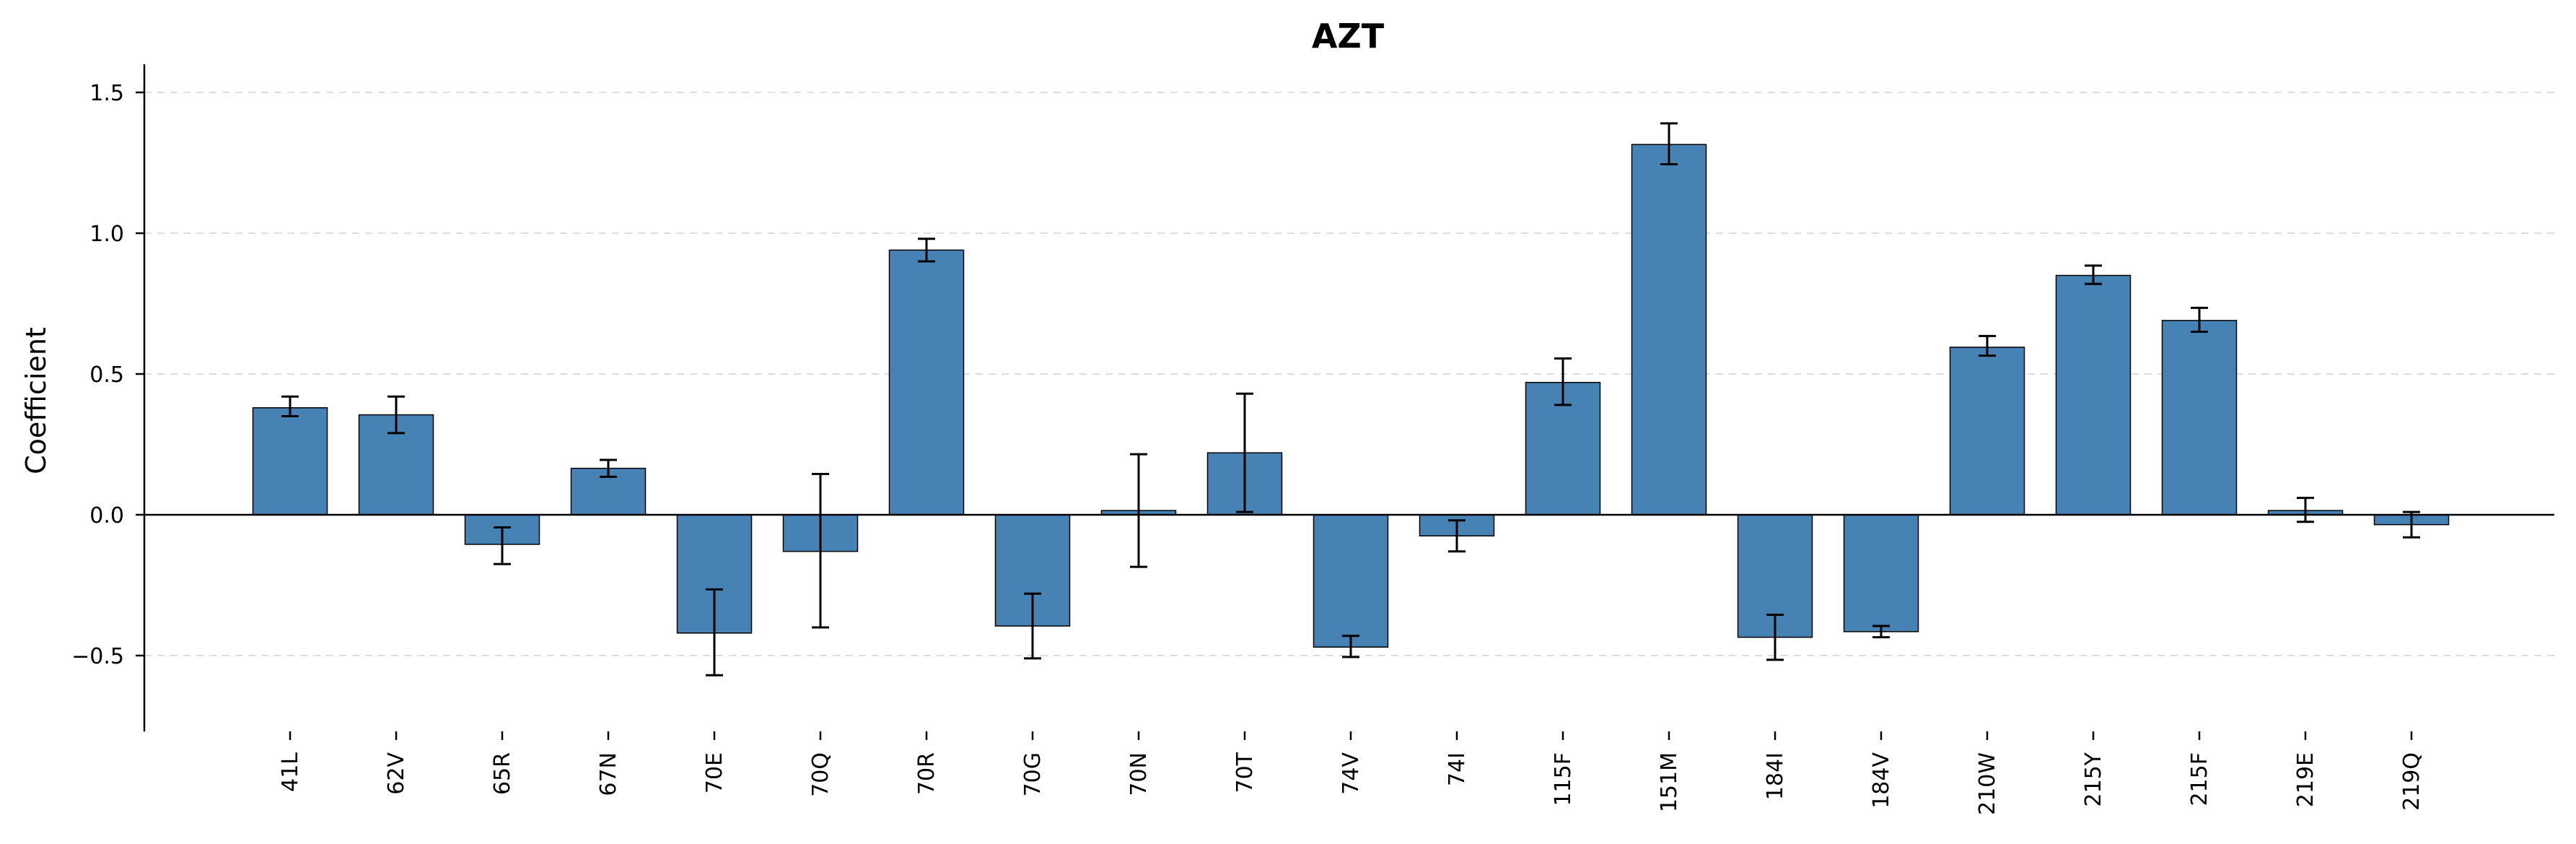 Image resolution: width=2576 pixels, height=844 pixels. I want to click on chart-title: AZT, so click(1348, 36).